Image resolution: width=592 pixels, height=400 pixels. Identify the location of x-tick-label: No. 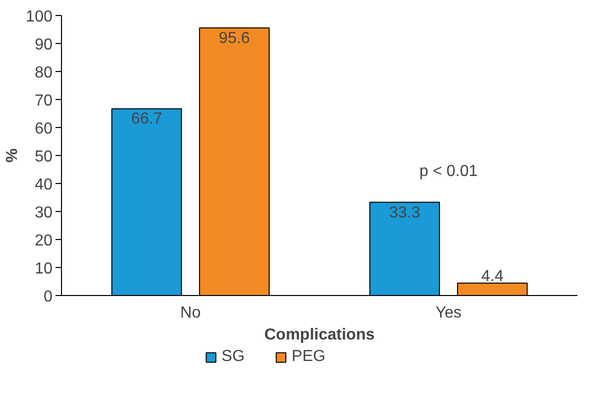
(190, 313).